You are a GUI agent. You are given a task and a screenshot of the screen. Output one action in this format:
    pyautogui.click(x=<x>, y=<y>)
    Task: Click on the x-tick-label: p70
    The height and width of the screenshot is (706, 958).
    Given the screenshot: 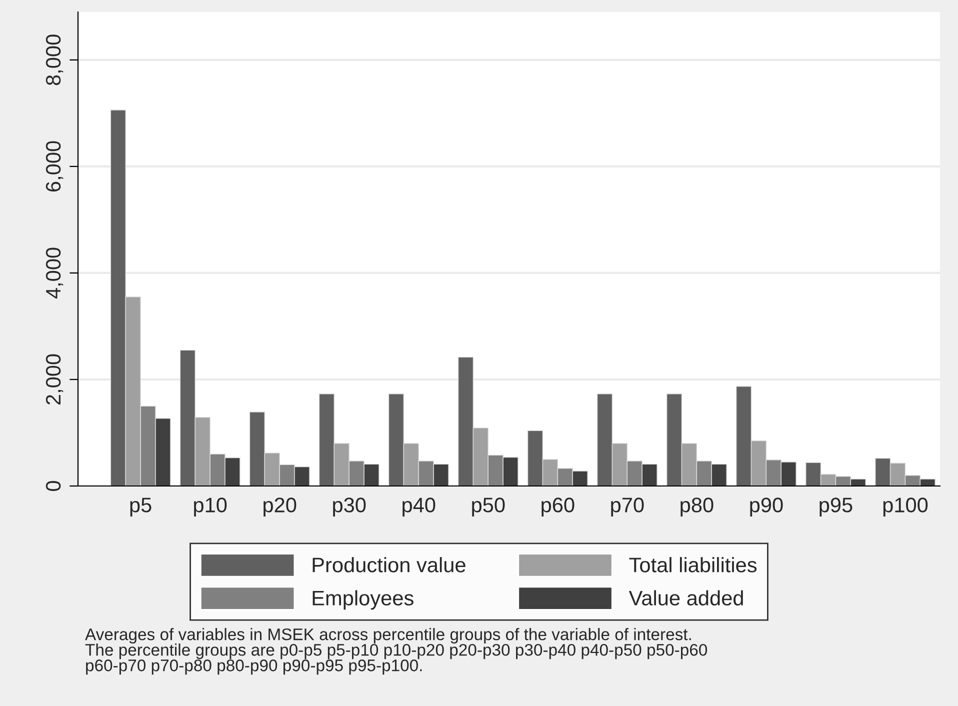 What is the action you would take?
    pyautogui.click(x=627, y=507)
    